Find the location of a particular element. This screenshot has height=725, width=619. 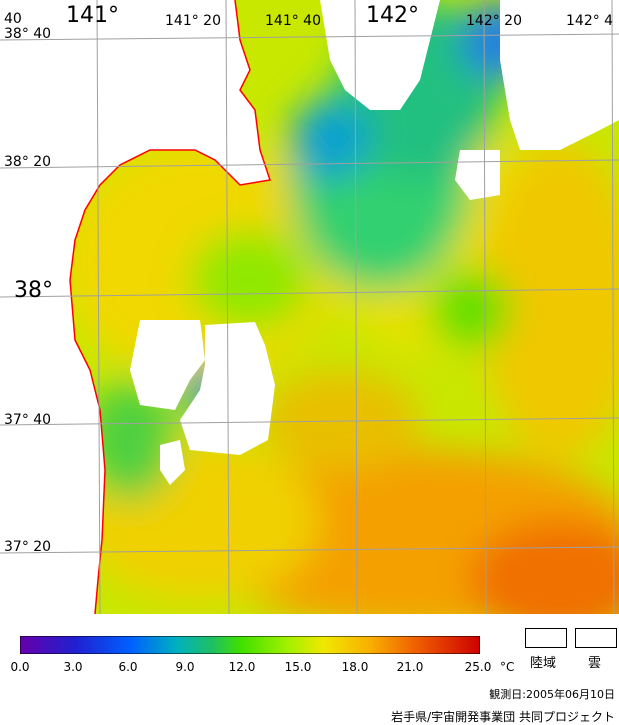

land-swatch is located at coordinates (546, 638).